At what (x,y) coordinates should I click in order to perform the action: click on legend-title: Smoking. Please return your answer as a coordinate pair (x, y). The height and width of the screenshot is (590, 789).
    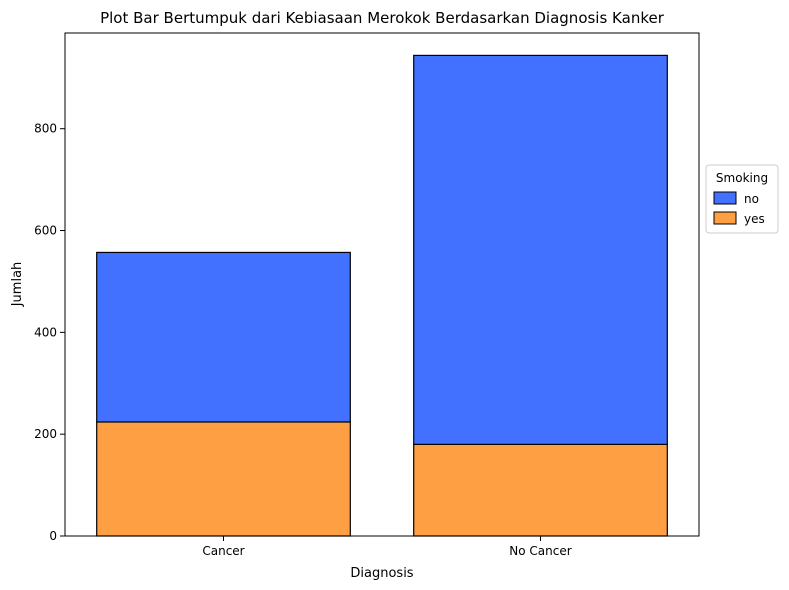
    Looking at the image, I should click on (742, 178).